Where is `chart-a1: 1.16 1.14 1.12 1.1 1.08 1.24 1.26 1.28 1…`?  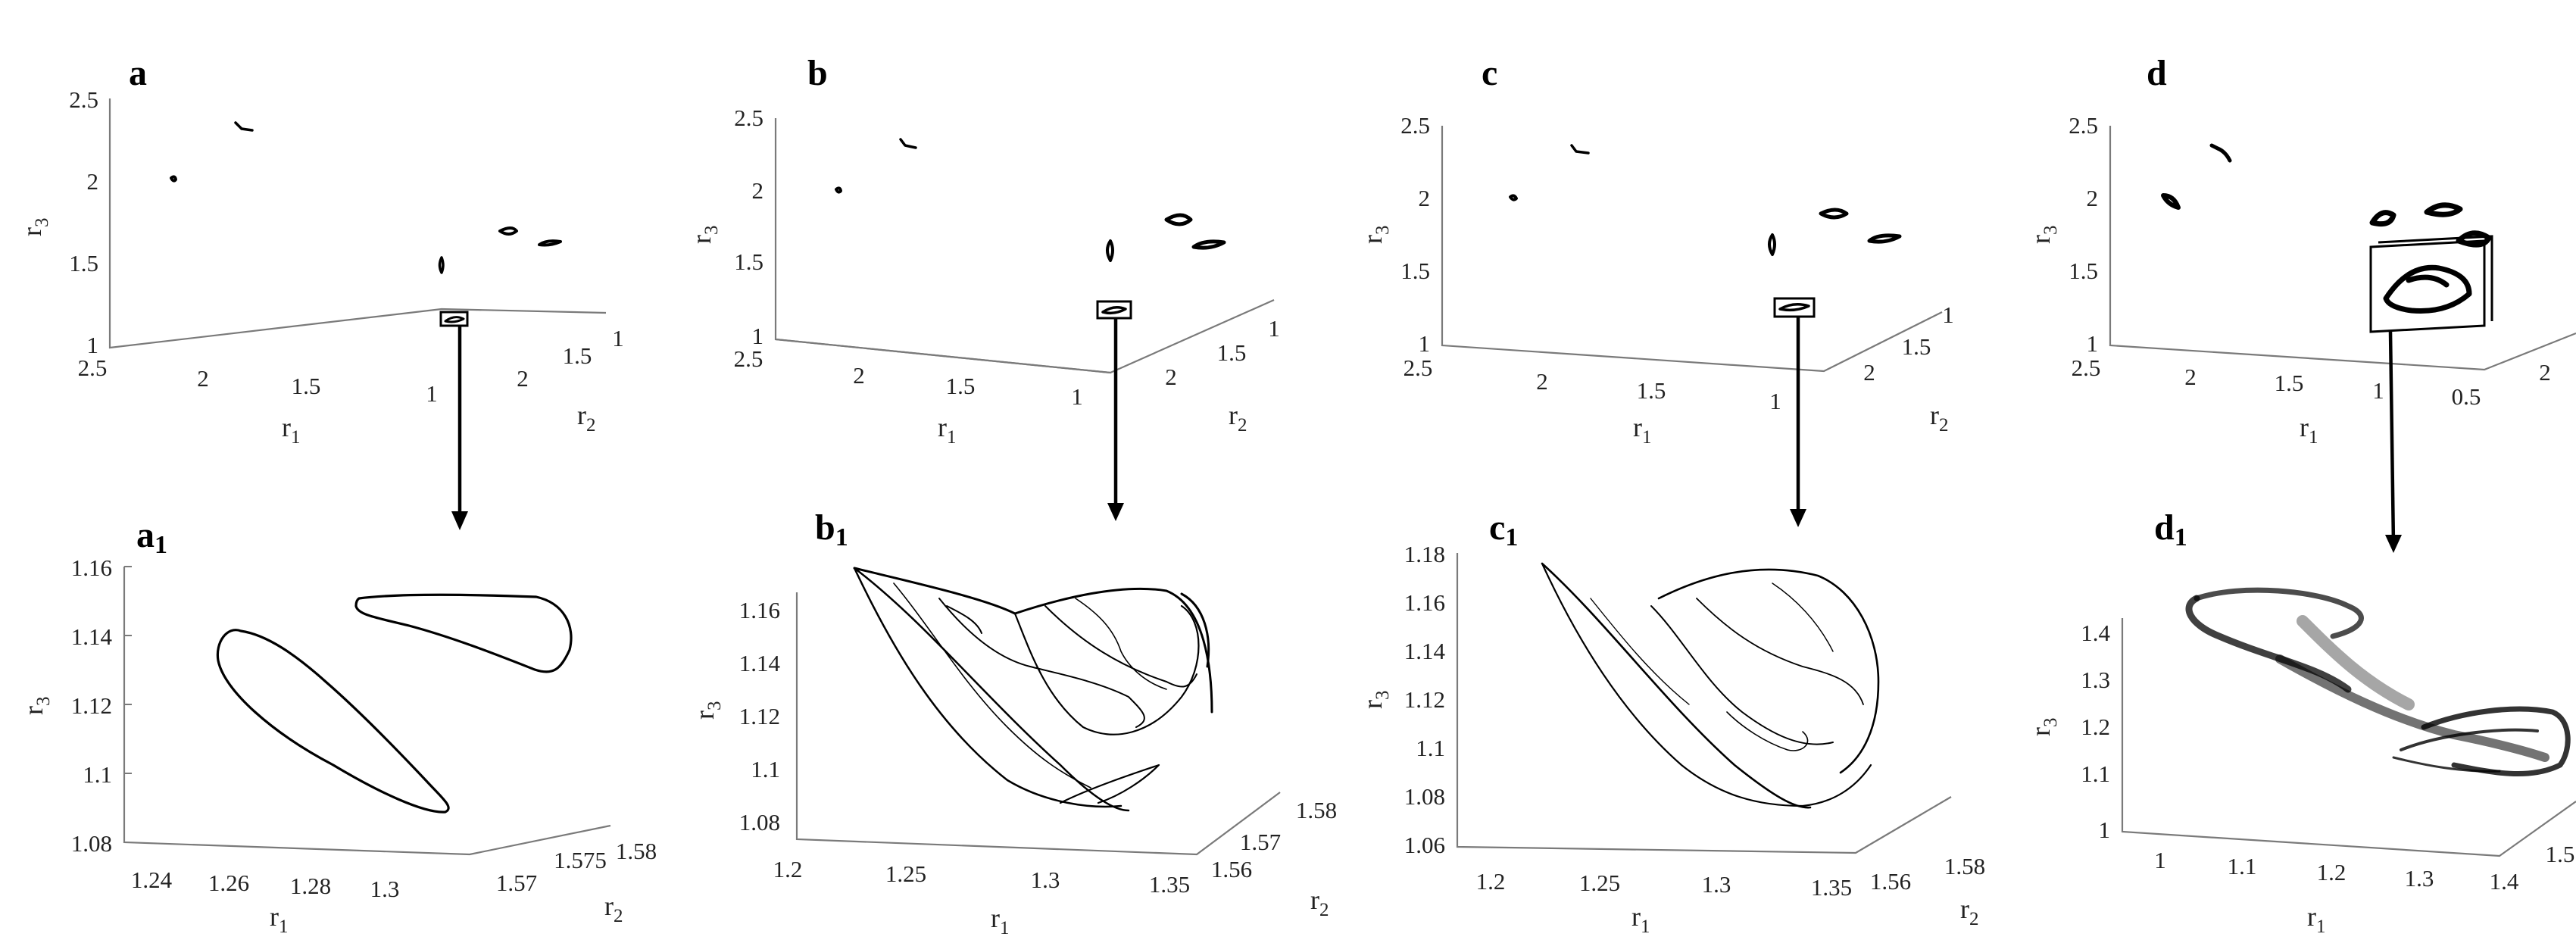 chart-a1: 1.16 1.14 1.12 1.1 1.08 1.24 1.26 1.28 1… is located at coordinates (338, 745).